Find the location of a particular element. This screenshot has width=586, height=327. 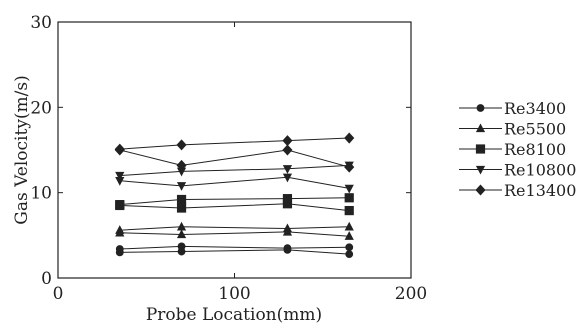

series-re10800 is located at coordinates (234, 177).